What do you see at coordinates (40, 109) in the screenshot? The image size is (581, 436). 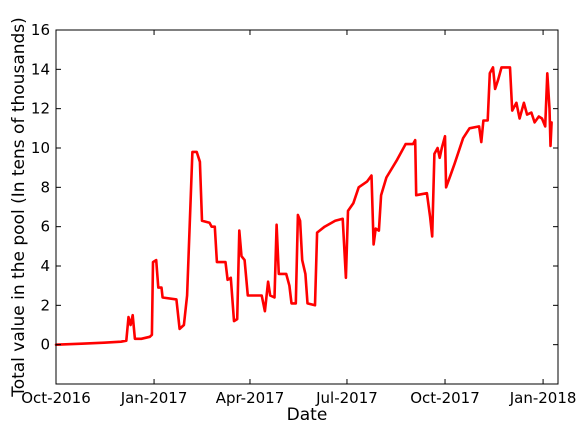 I see `y-tick-label: 12` at bounding box center [40, 109].